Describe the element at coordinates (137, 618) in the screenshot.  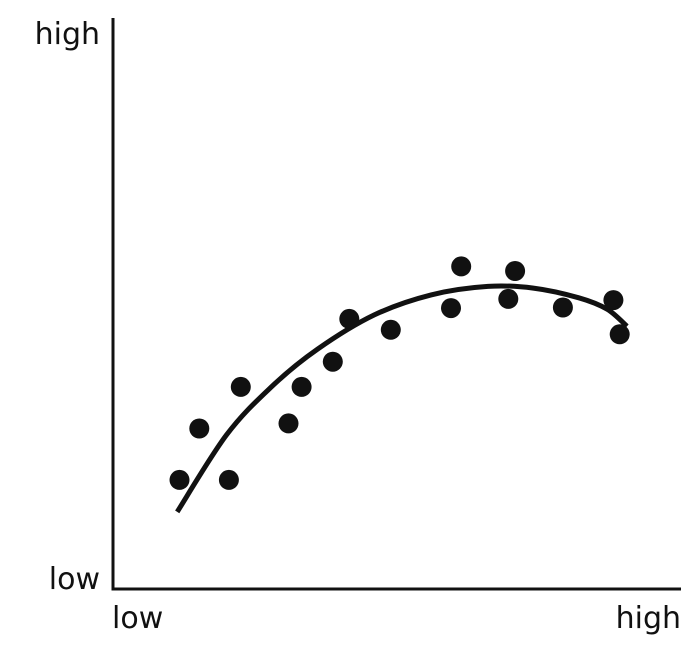
I see `x-axis-min-label: low` at that location.